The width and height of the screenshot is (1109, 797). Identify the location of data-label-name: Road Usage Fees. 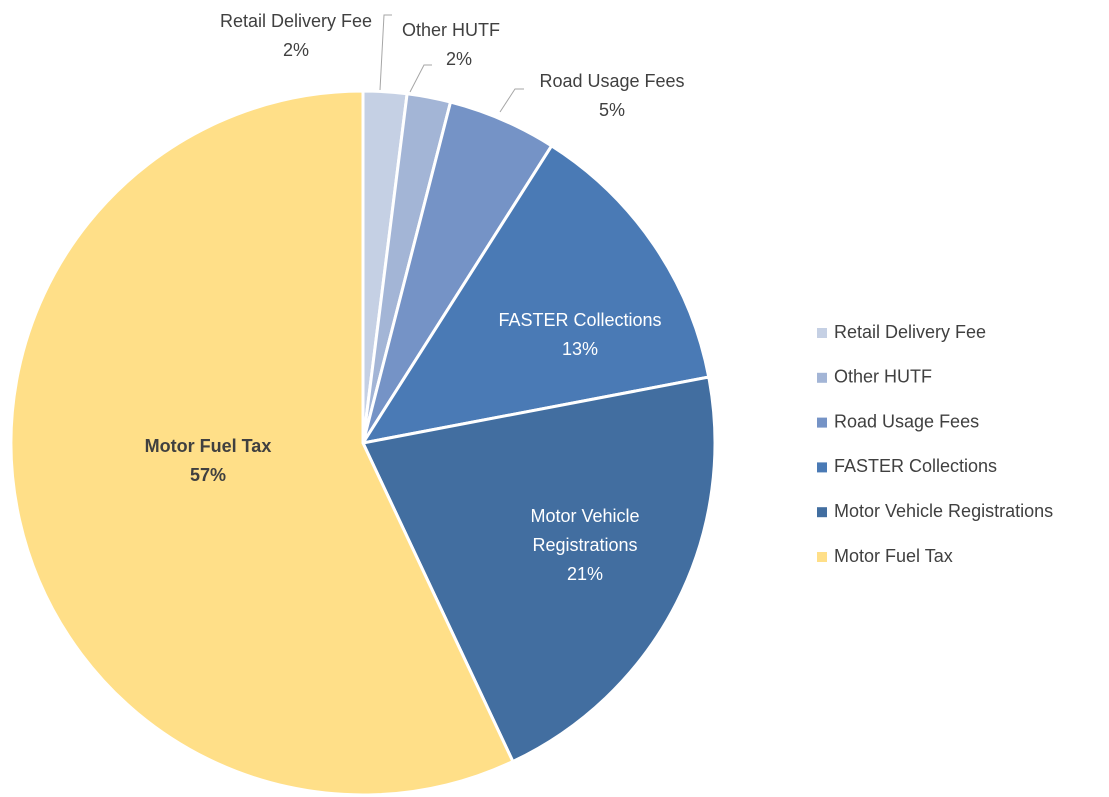
(611, 81).